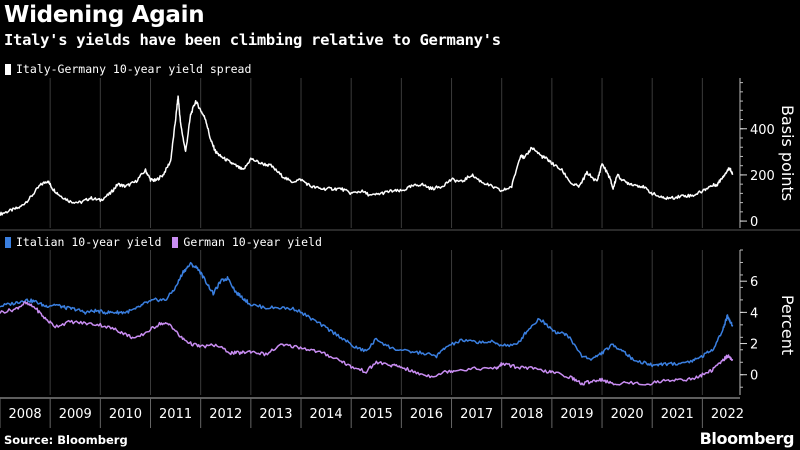 Image resolution: width=800 pixels, height=450 pixels. I want to click on bloomberg-logo: Bloomberg, so click(747, 438).